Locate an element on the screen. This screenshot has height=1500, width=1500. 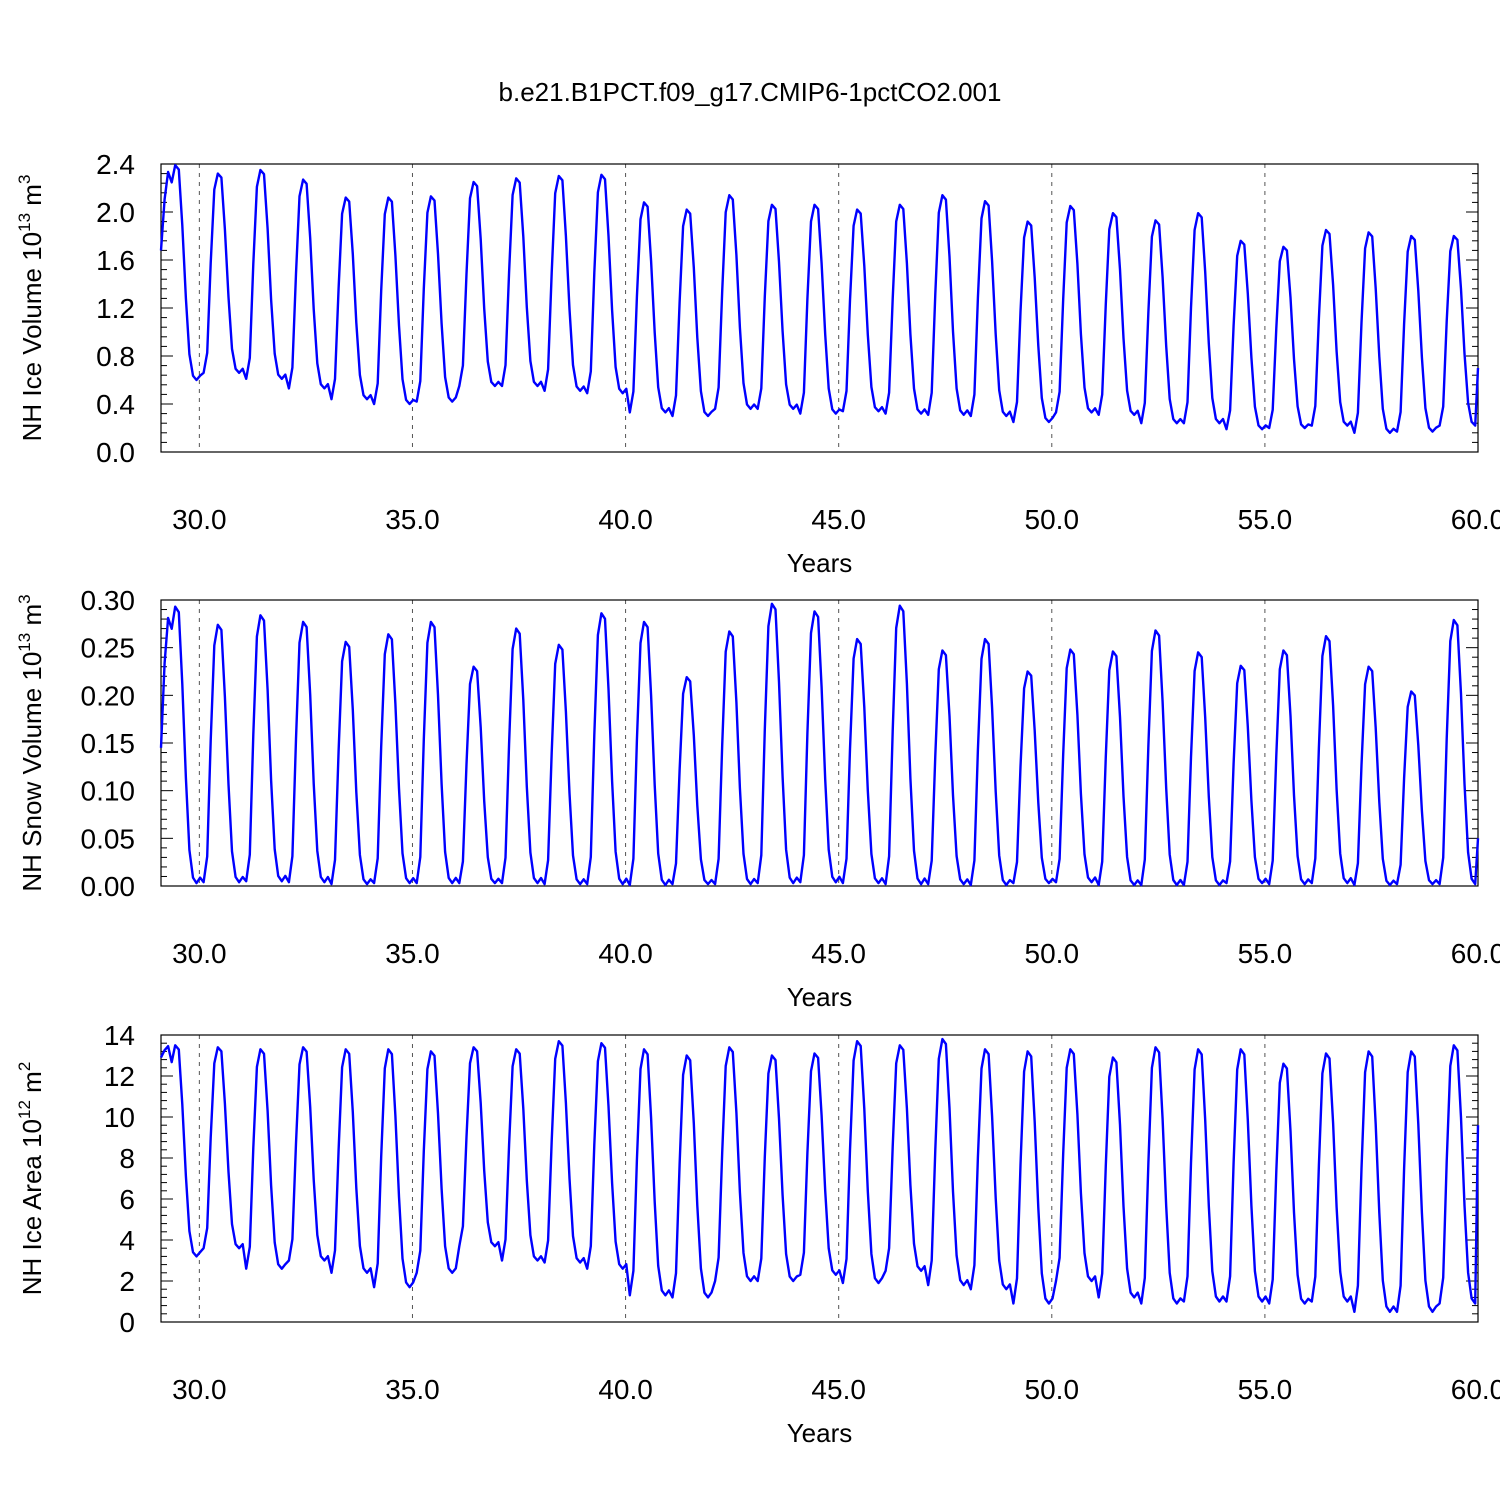
y-tick-label: 0.05 is located at coordinates (108, 838).